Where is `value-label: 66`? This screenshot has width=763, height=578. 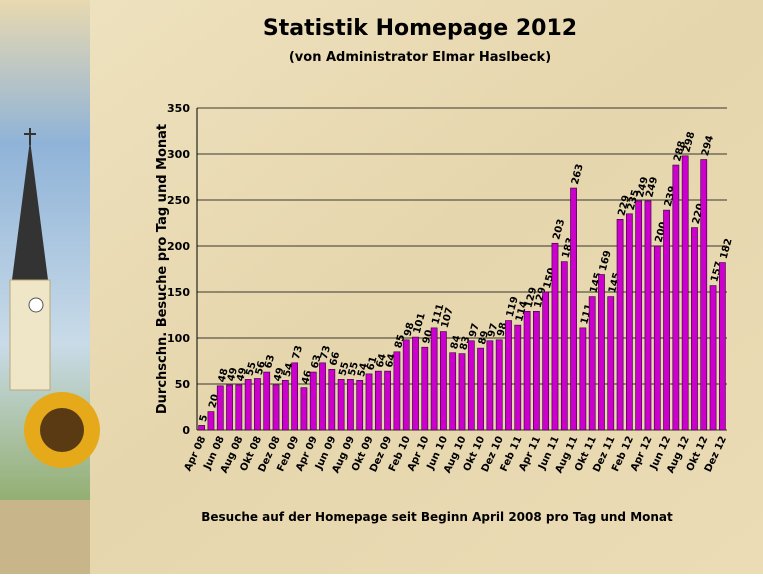 value-label: 66 is located at coordinates (335, 359).